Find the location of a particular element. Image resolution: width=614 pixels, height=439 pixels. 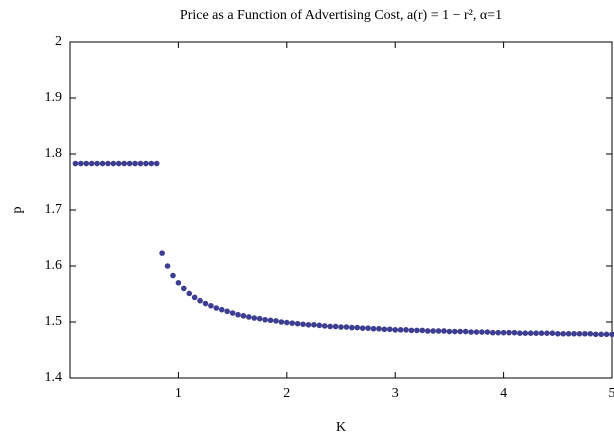

y-tick-label: 1.7 is located at coordinates (54, 209).